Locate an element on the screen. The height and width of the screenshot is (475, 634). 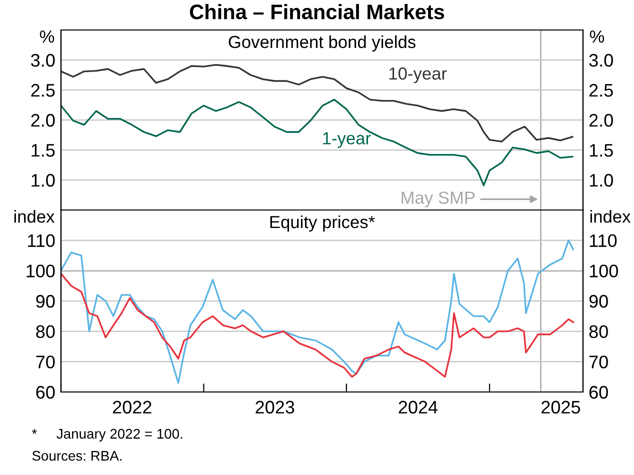
chart-subtitle: Government bond yields is located at coordinates (322, 43).